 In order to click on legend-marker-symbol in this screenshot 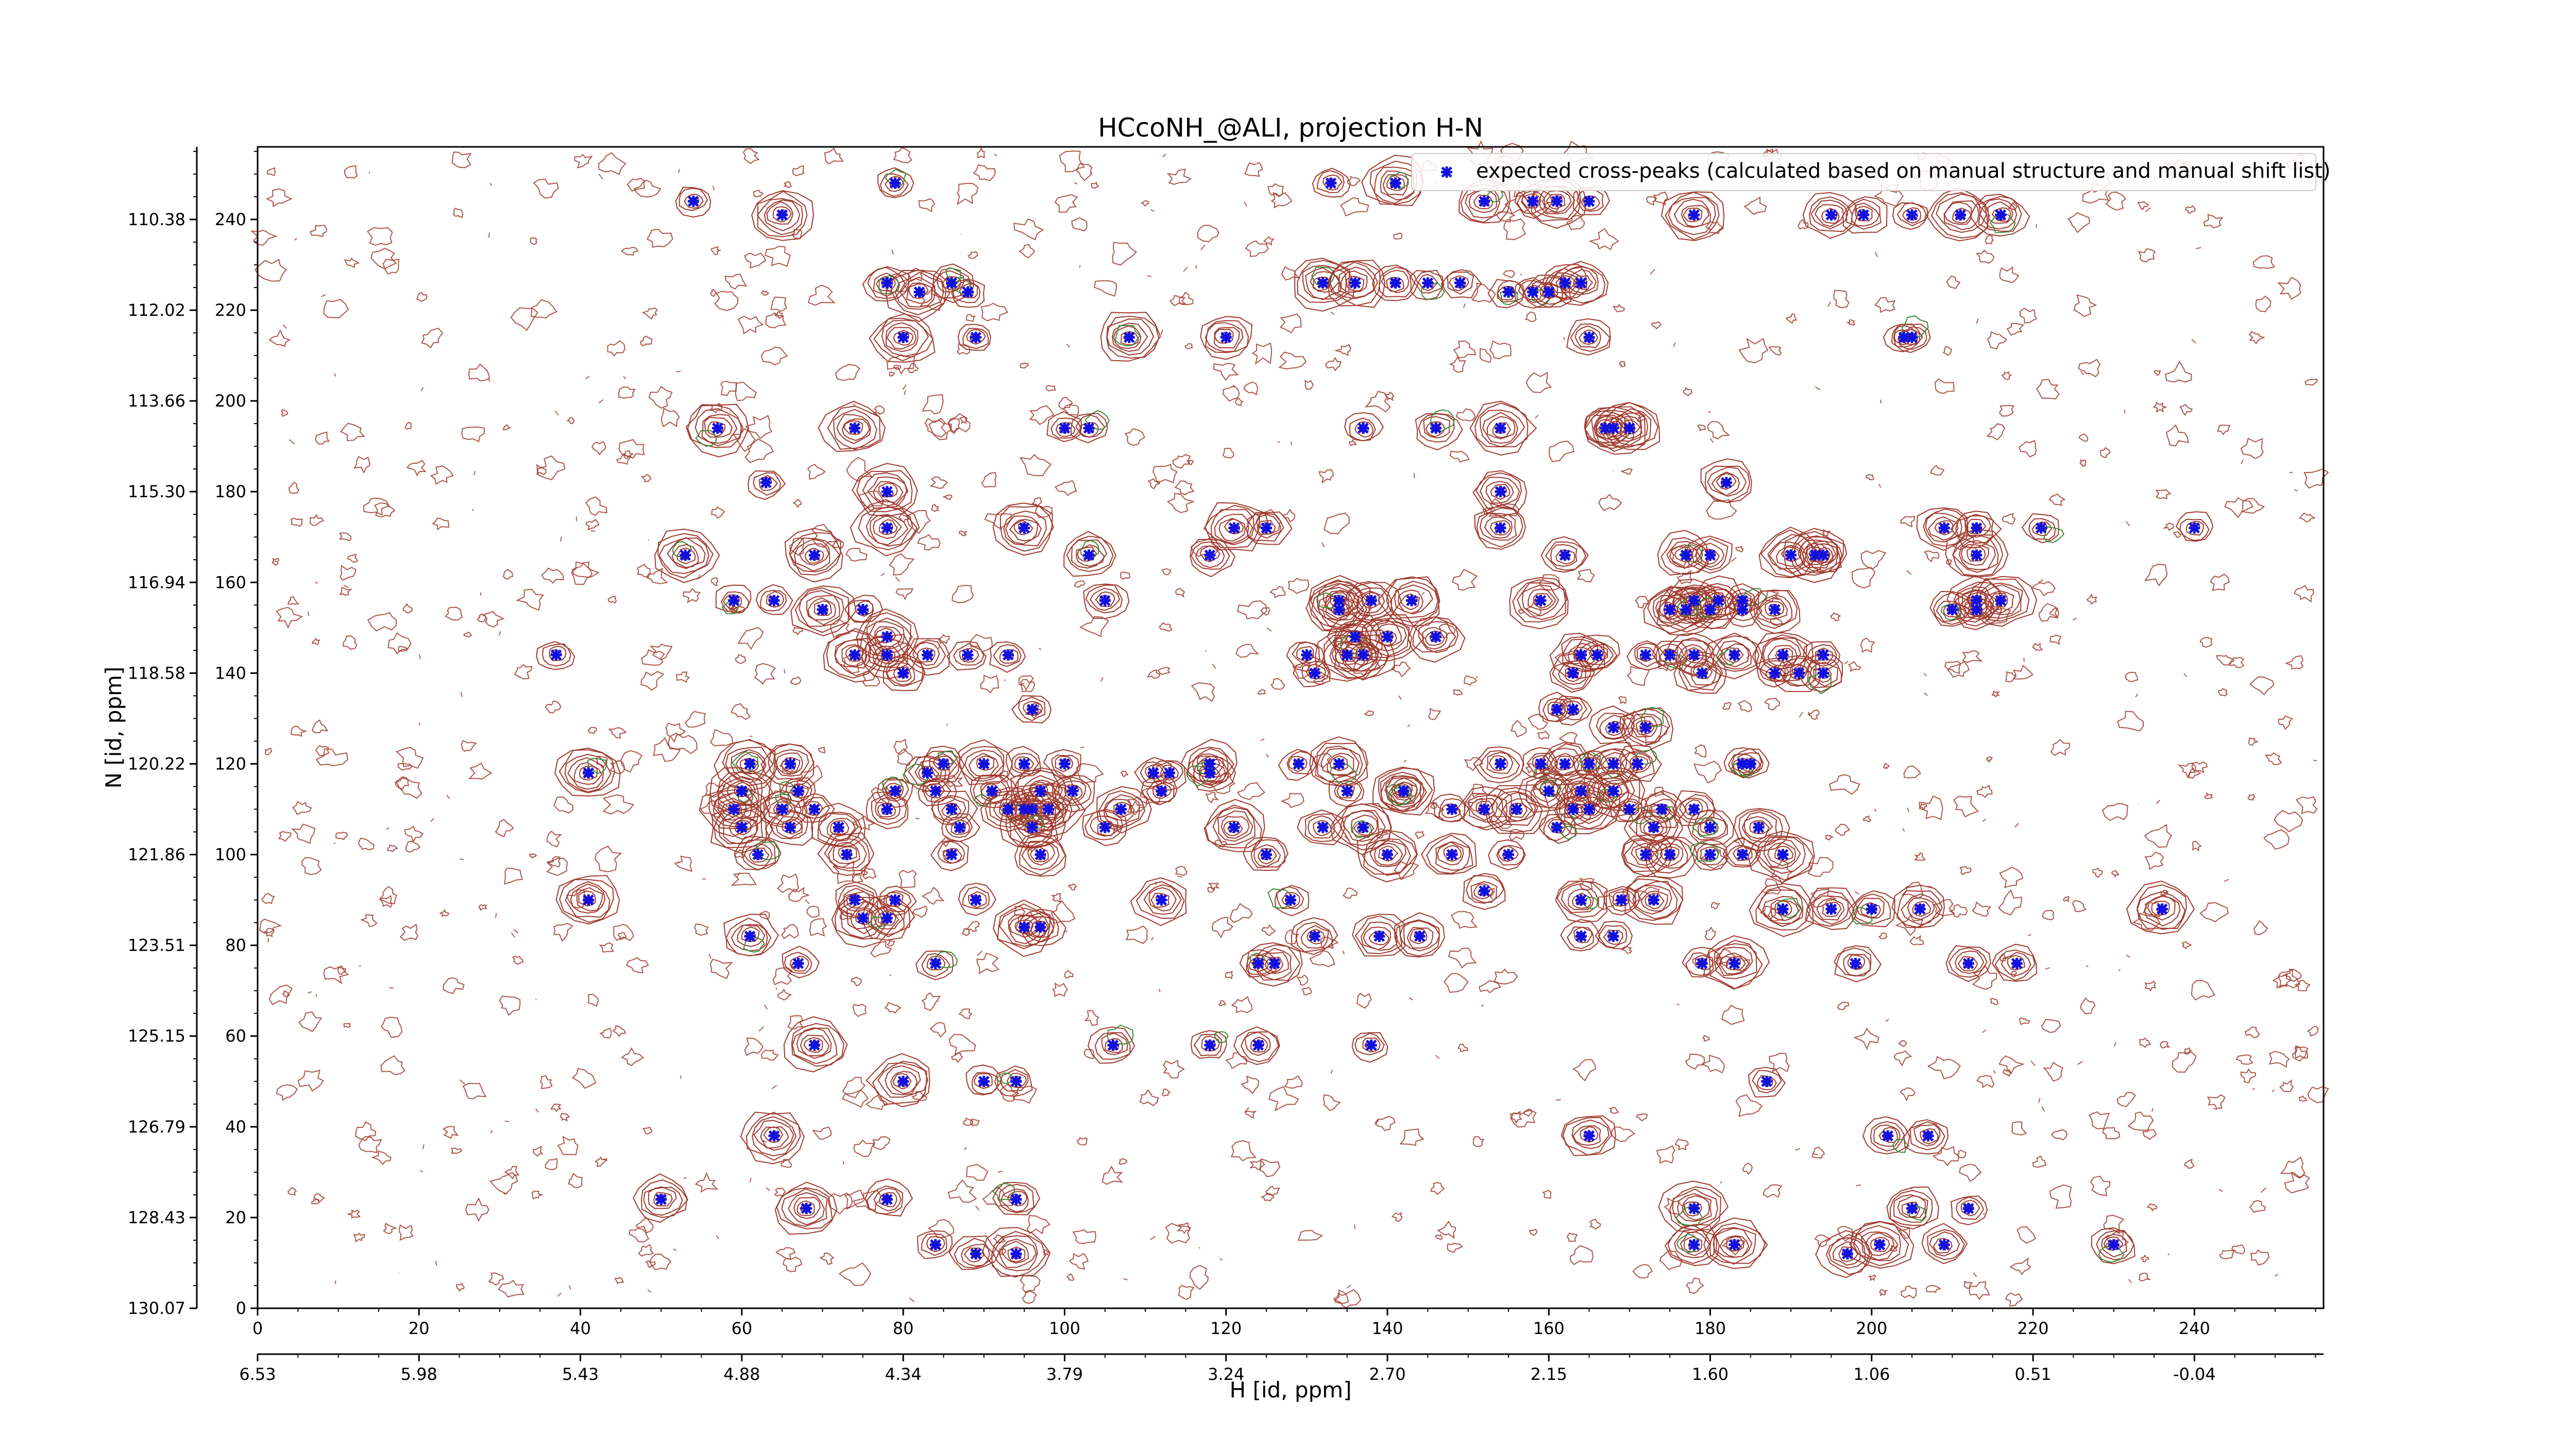, I will do `click(1446, 172)`.